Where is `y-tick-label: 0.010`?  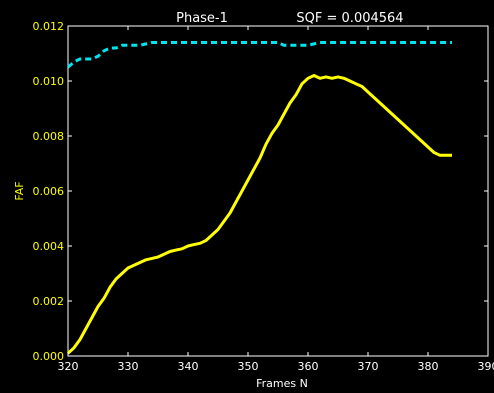 y-tick-label: 0.010 is located at coordinates (49, 81).